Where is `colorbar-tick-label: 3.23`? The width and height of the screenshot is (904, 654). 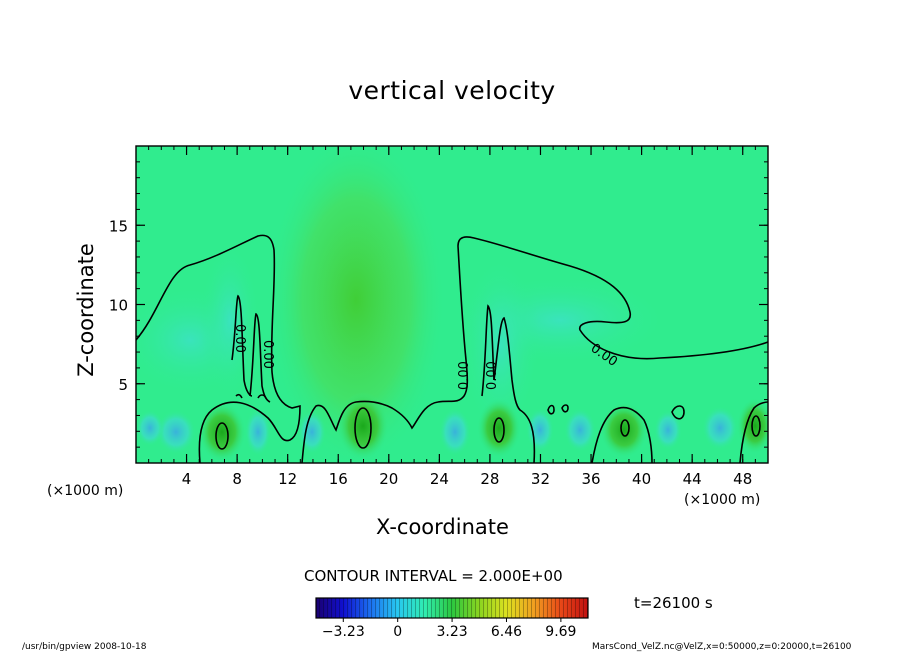 colorbar-tick-label: 3.23 is located at coordinates (451, 632).